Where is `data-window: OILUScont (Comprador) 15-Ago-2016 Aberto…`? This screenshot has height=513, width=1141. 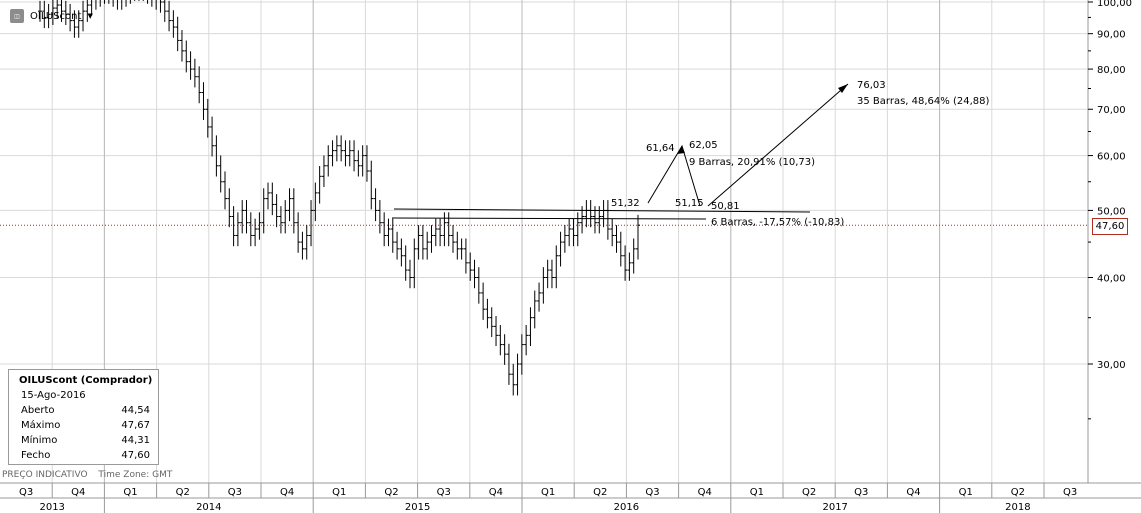 data-window: OILUScont (Comprador) 15-Ago-2016 Aberto… is located at coordinates (83, 417).